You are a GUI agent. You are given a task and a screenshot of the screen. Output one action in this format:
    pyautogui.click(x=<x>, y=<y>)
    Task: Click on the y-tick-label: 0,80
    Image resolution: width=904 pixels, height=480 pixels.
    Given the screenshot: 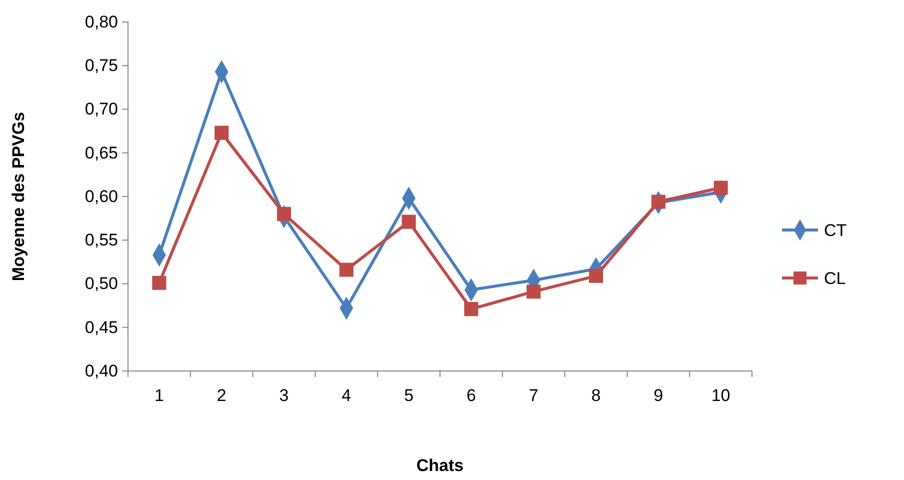 What is the action you would take?
    pyautogui.click(x=101, y=22)
    